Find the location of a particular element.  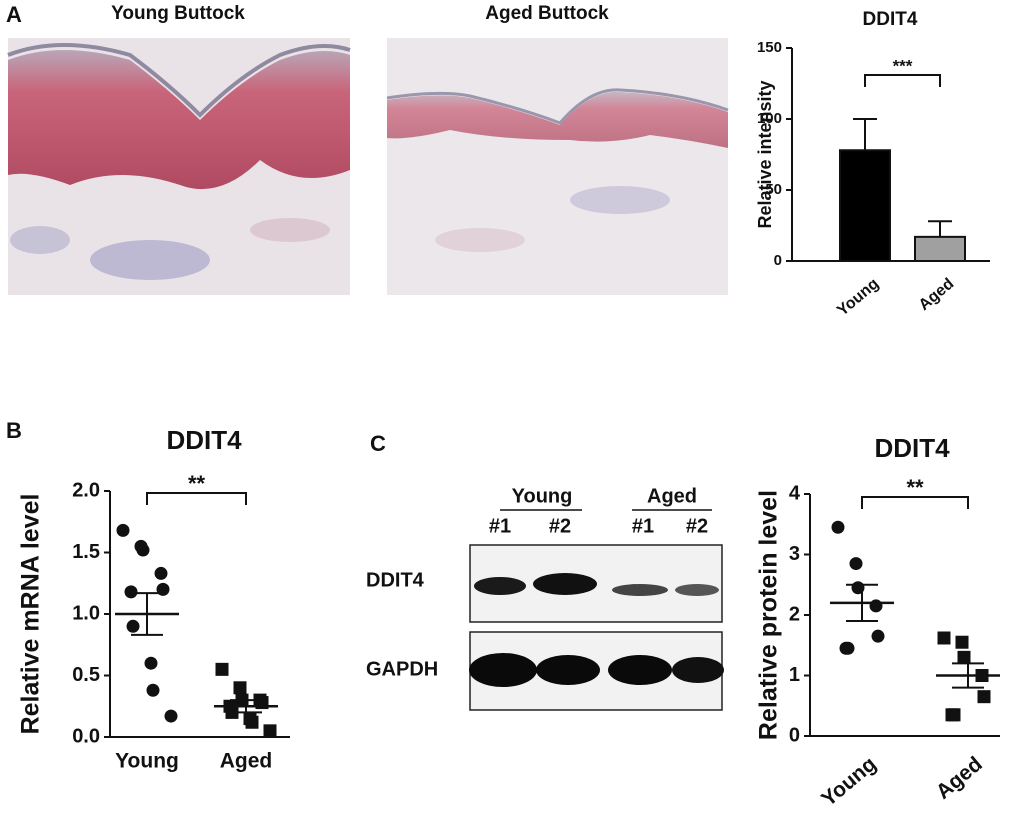

y-tick-label: 2.0 is located at coordinates (86, 490).